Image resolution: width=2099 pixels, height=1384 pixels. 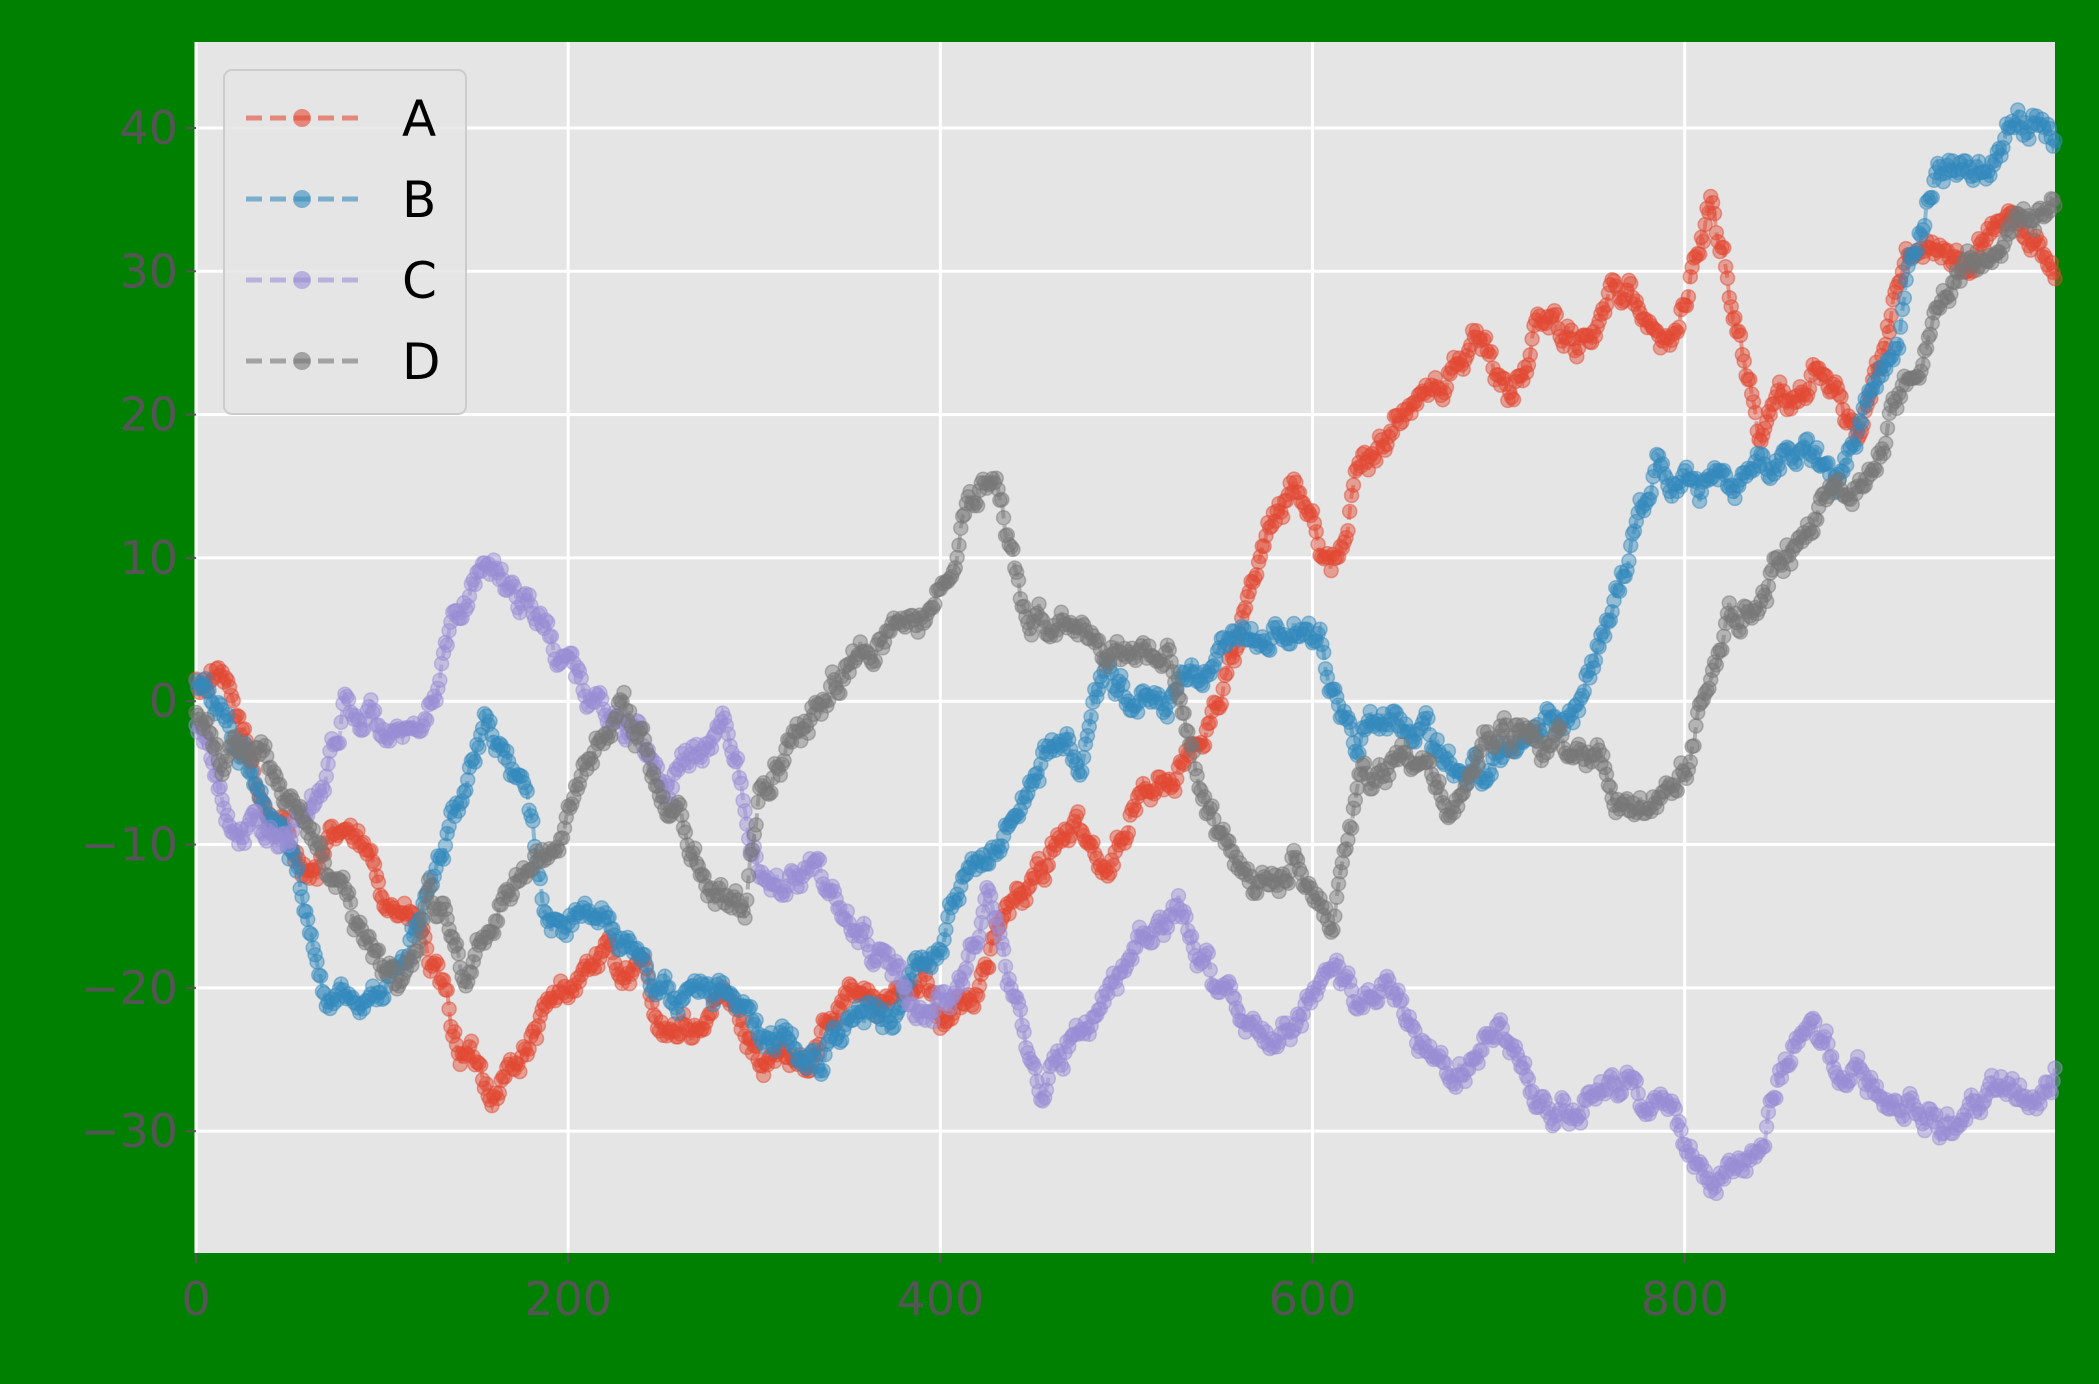 I want to click on x-tick-label: 400, so click(x=940, y=1299).